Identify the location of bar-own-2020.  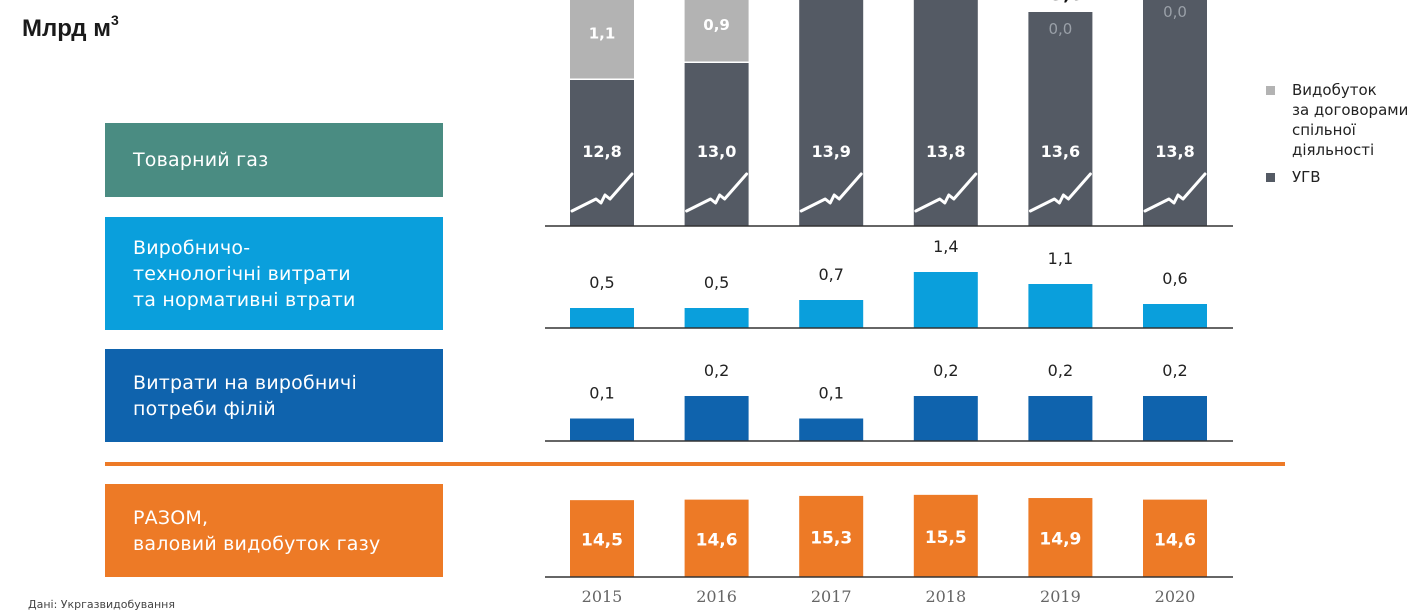
(1175, 418).